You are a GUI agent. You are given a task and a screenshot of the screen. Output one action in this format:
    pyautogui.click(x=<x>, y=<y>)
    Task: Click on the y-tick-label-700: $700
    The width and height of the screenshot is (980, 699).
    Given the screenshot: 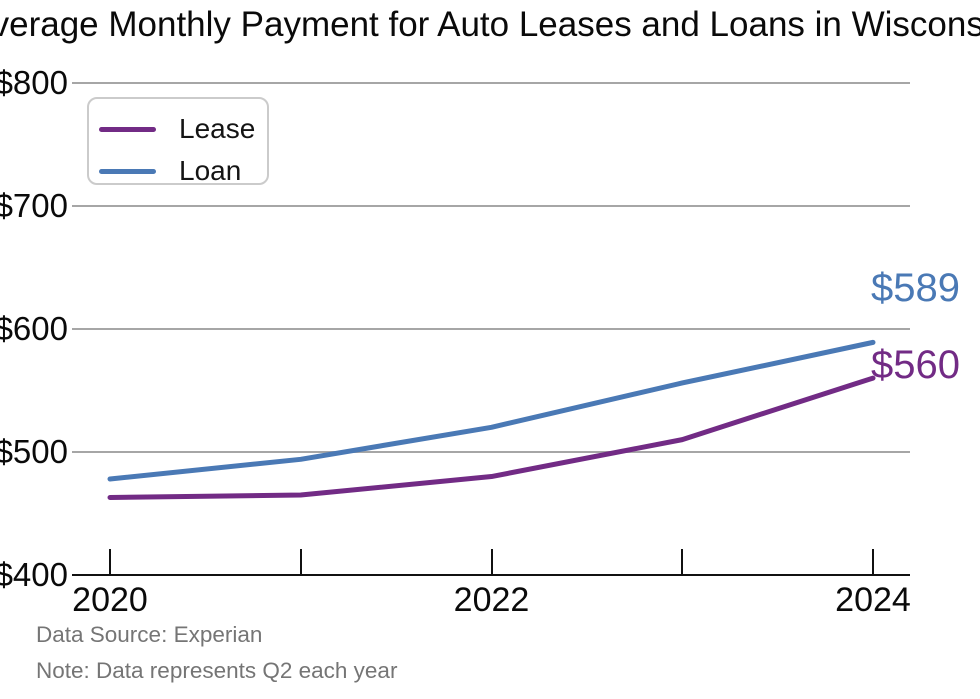 What is the action you would take?
    pyautogui.click(x=34, y=205)
    